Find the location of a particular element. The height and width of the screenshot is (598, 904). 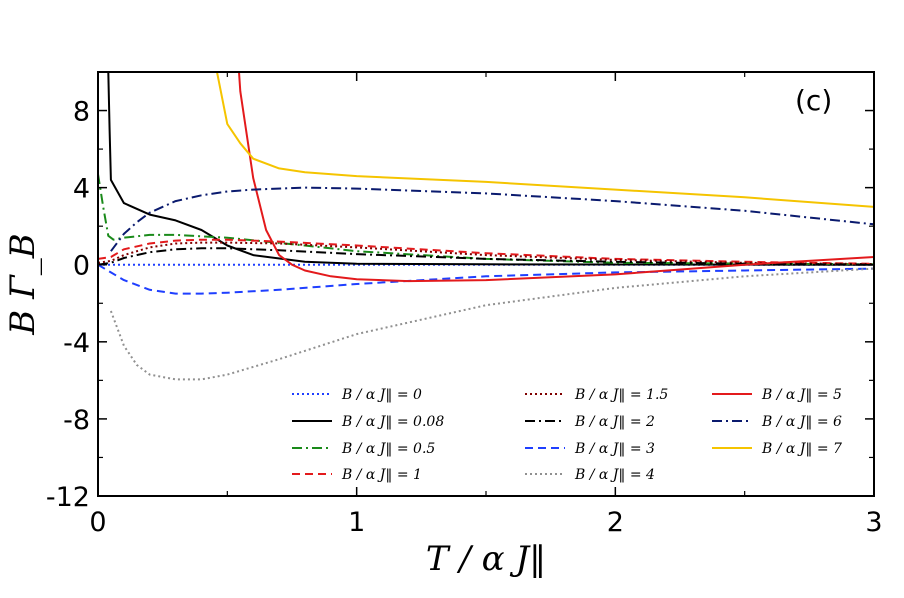

legend-label: B / α J‖ = 7 is located at coordinates (801, 449).